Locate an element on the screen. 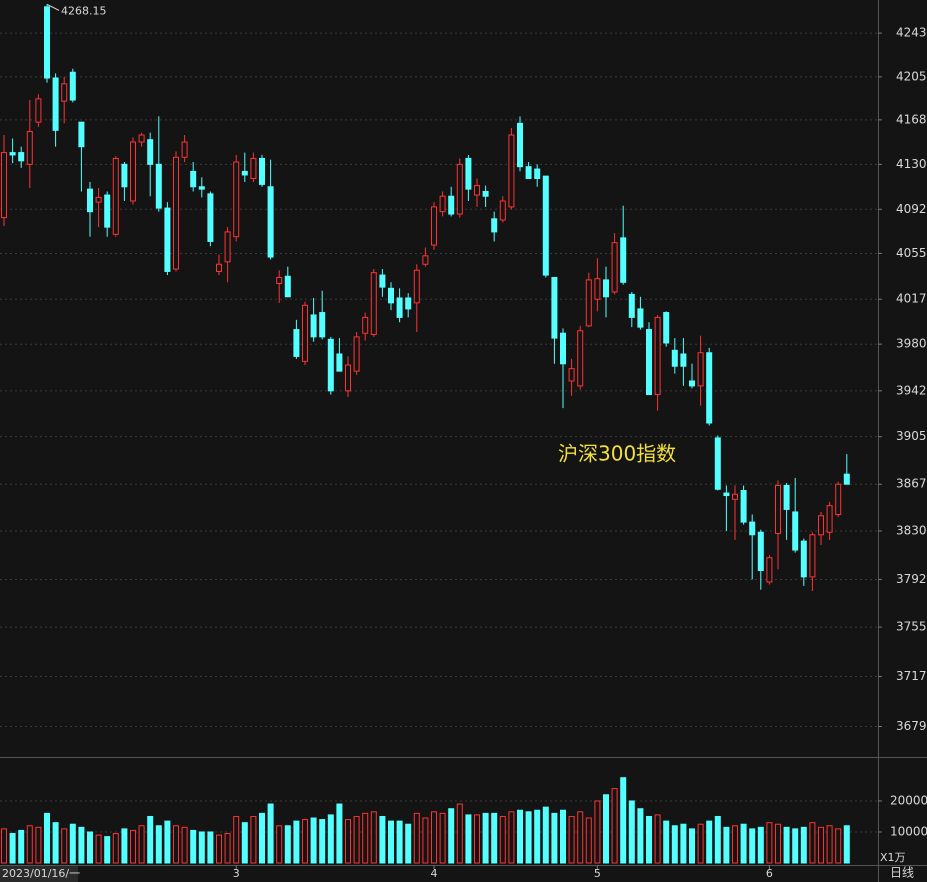 The image size is (927, 882). y-tick-label: 4205 is located at coordinates (911, 76).